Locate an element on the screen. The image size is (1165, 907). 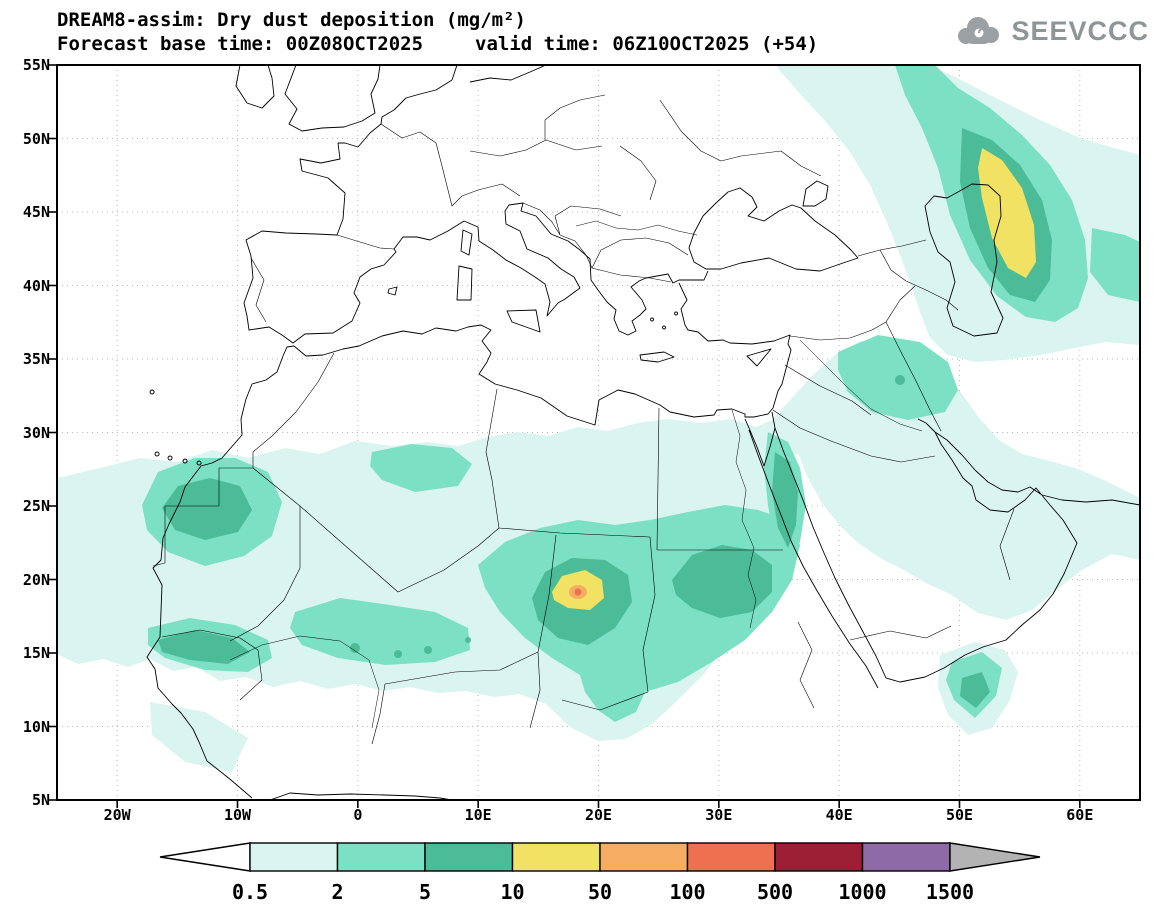
seevccc-logo: SEEVCCC is located at coordinates (1051, 31).